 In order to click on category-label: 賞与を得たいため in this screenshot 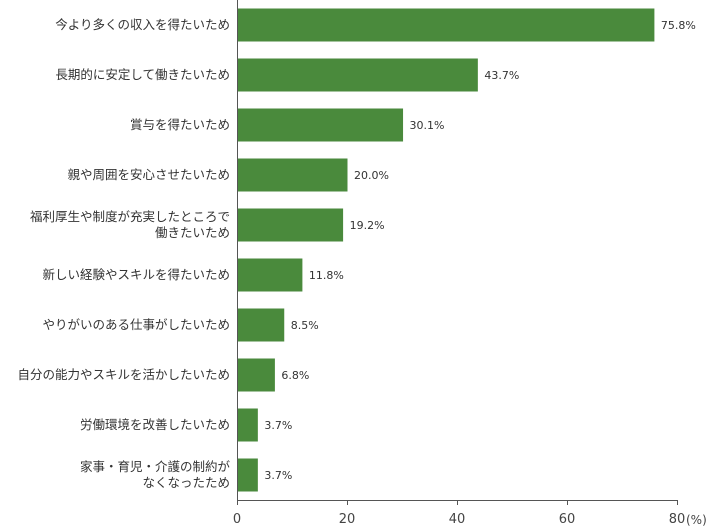, I will do `click(180, 124)`.